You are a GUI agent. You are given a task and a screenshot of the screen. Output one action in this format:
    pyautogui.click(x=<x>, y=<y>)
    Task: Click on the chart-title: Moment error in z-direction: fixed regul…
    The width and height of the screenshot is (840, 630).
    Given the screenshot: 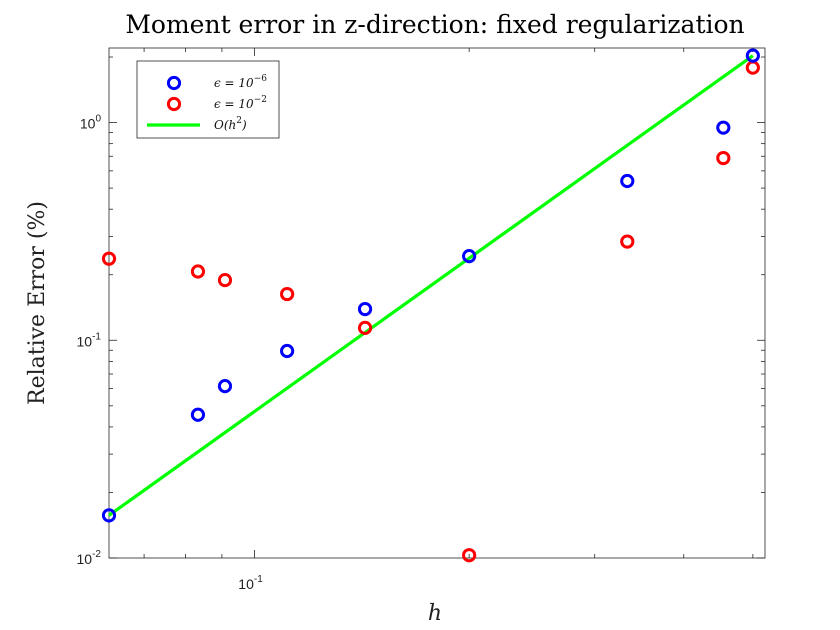 What is the action you would take?
    pyautogui.click(x=434, y=24)
    